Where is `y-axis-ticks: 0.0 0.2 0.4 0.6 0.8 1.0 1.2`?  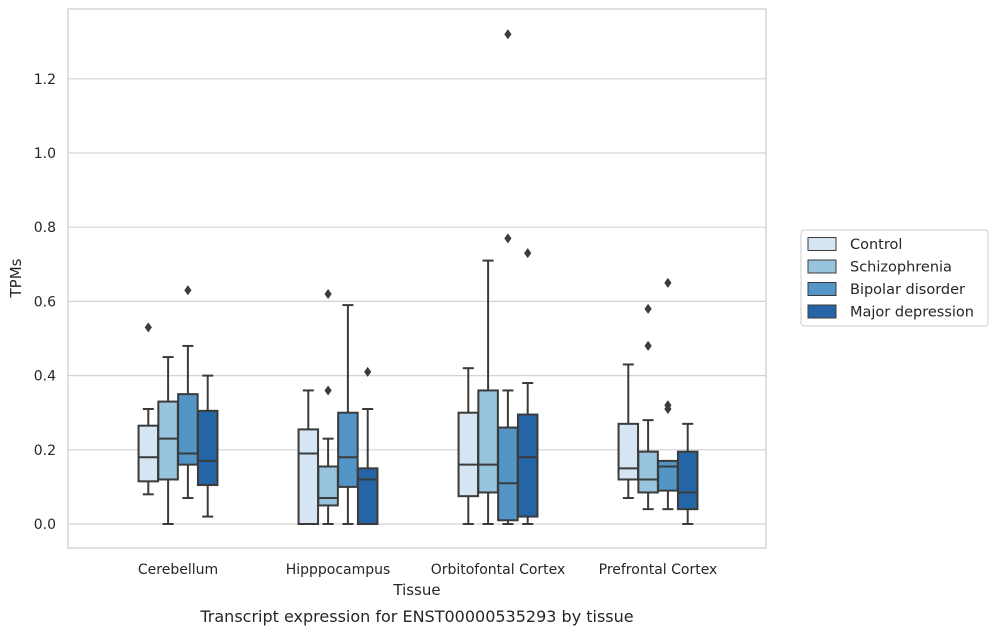 y-axis-ticks: 0.0 0.2 0.4 0.6 0.8 1.0 1.2 is located at coordinates (45, 302).